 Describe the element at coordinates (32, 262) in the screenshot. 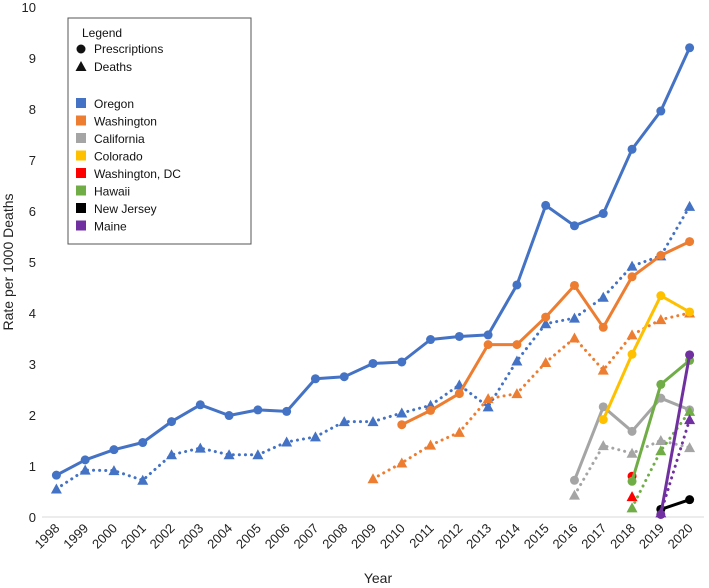

I see `y-tick-label: 5` at that location.